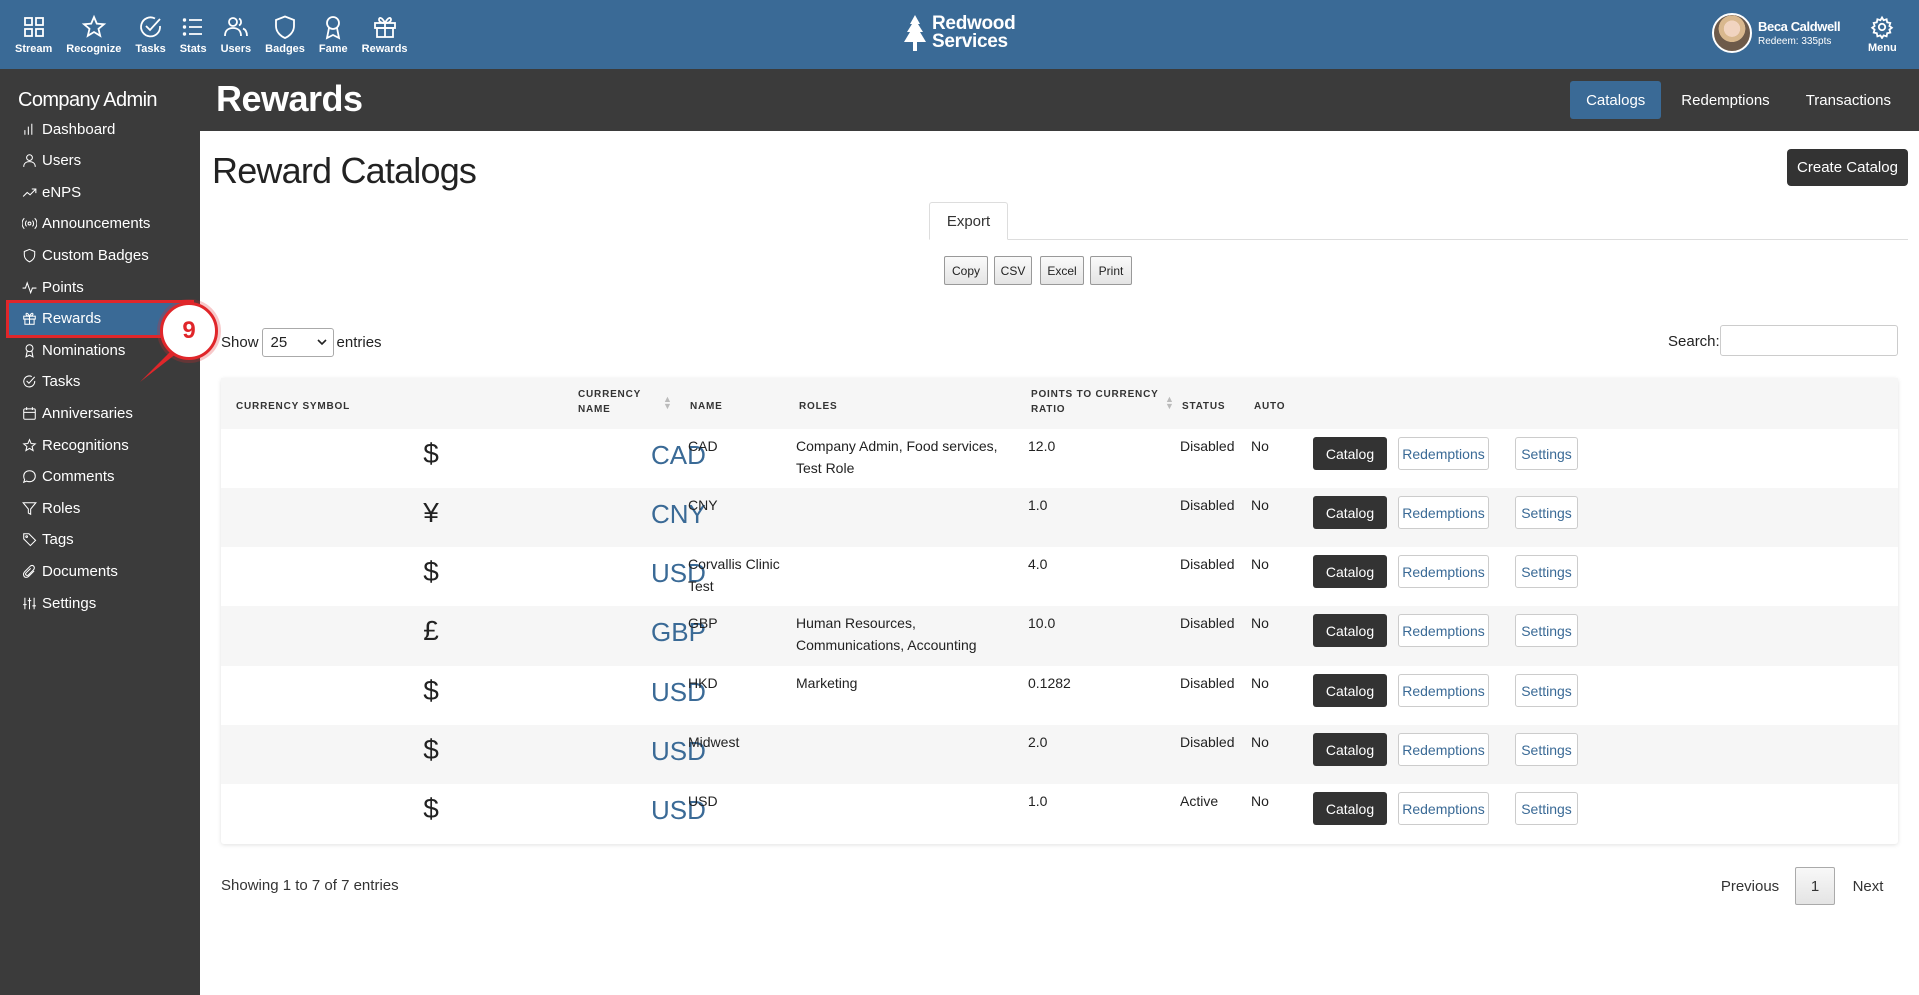  What do you see at coordinates (1204, 406) in the screenshot?
I see `header-status: STATUS` at bounding box center [1204, 406].